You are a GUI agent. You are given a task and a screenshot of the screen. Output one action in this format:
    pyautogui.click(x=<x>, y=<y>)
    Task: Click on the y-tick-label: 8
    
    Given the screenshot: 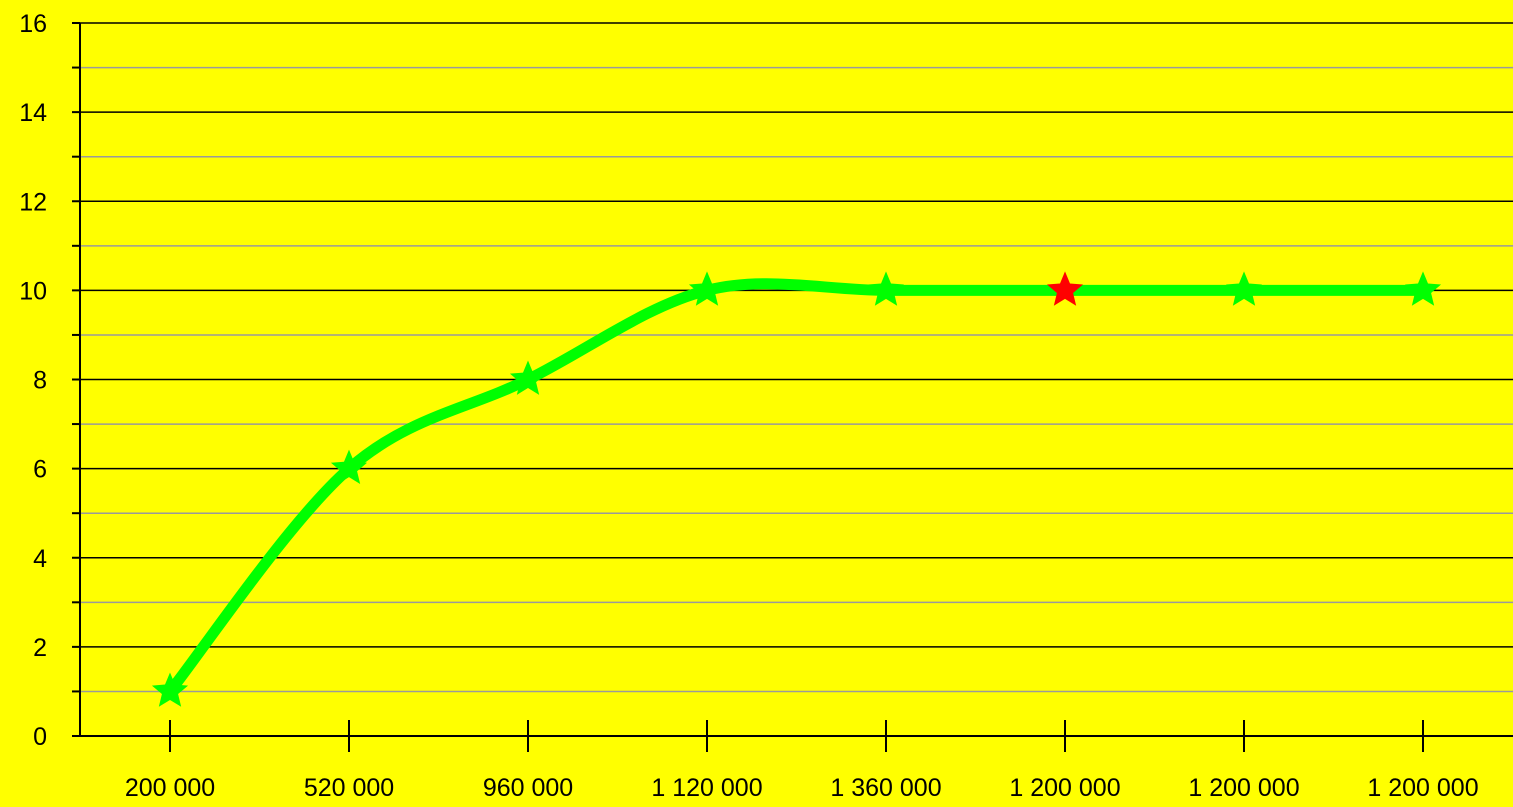 What is the action you would take?
    pyautogui.click(x=40, y=381)
    